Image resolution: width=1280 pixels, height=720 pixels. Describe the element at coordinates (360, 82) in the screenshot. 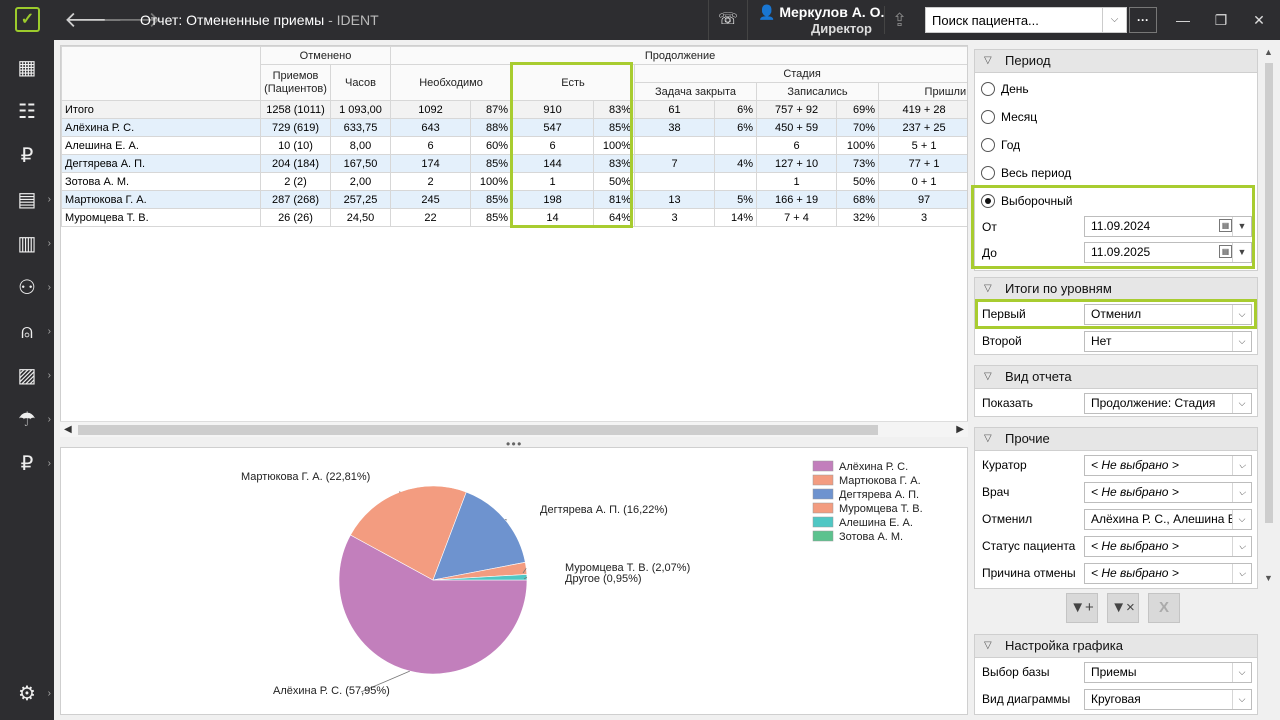

I see `header-hours: Часов` at that location.